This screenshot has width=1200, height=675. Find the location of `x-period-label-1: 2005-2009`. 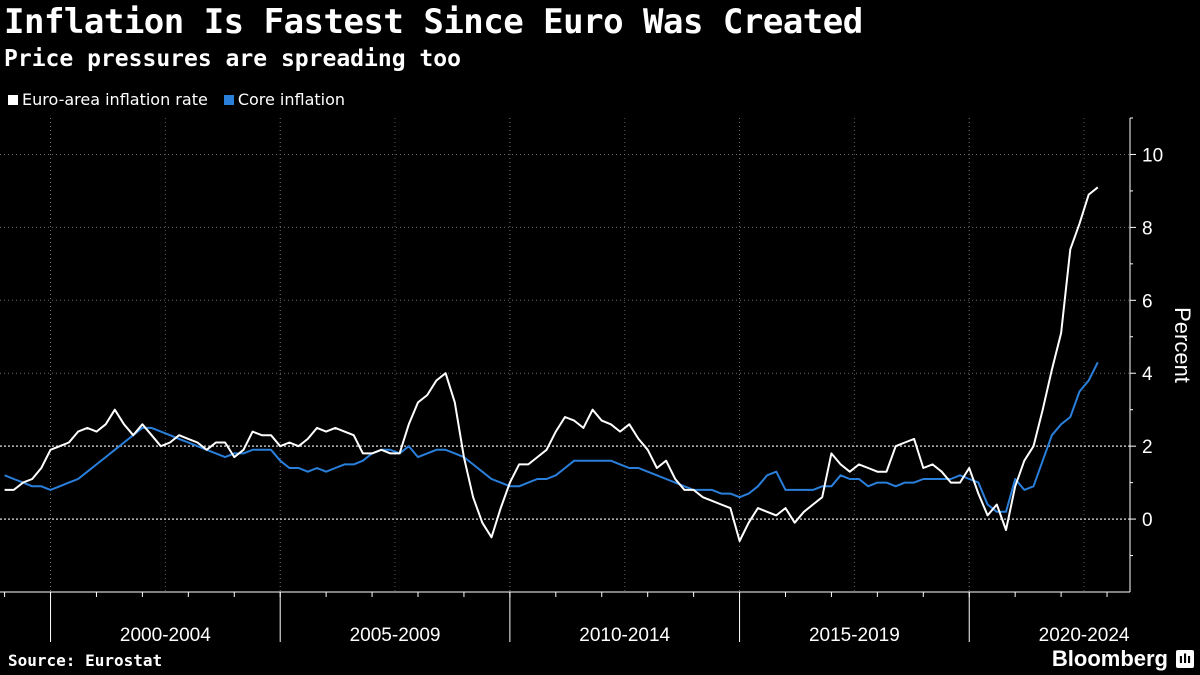

x-period-label-1: 2005-2009 is located at coordinates (395, 635).